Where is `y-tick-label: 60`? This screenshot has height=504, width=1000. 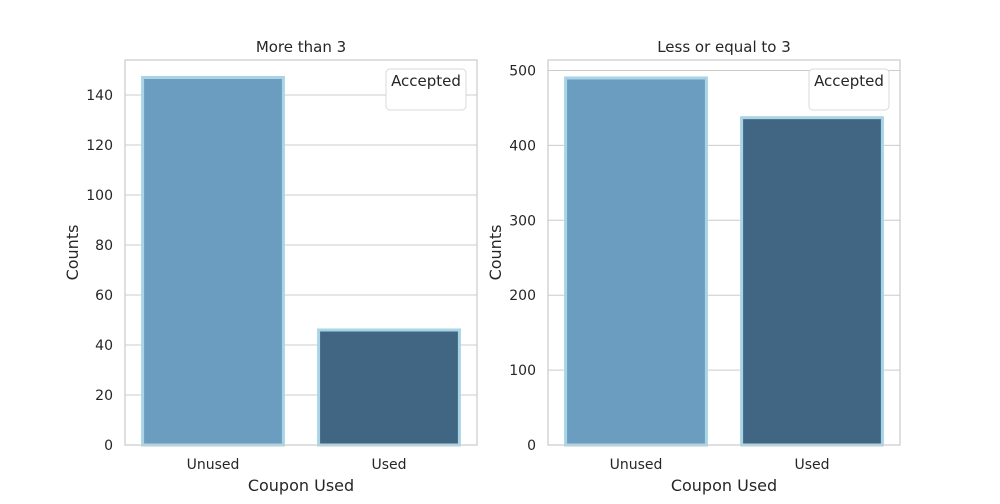
y-tick-label: 60 is located at coordinates (104, 296).